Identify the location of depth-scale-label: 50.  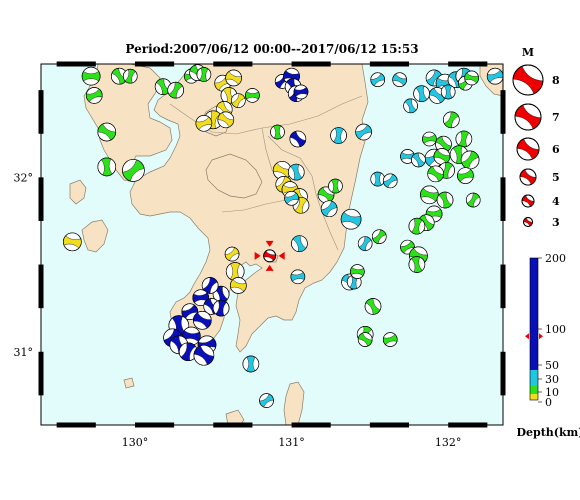
(552, 365).